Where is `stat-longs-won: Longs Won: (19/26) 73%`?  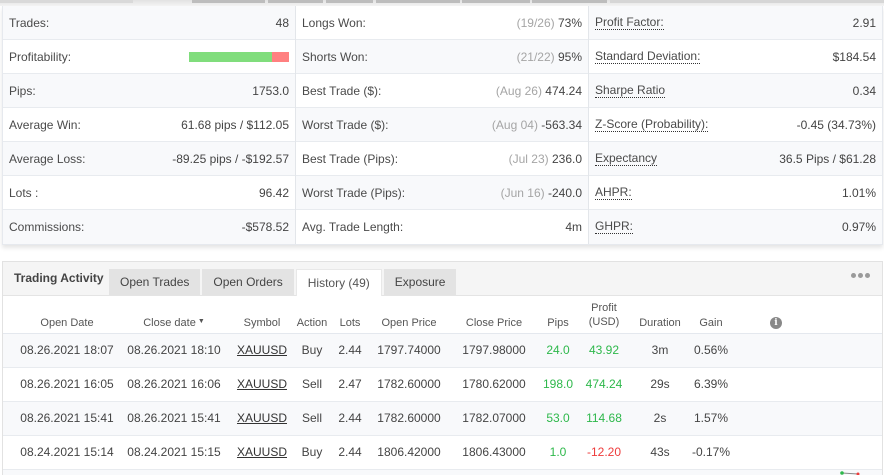
stat-longs-won: Longs Won: (19/26) 73% is located at coordinates (442, 23).